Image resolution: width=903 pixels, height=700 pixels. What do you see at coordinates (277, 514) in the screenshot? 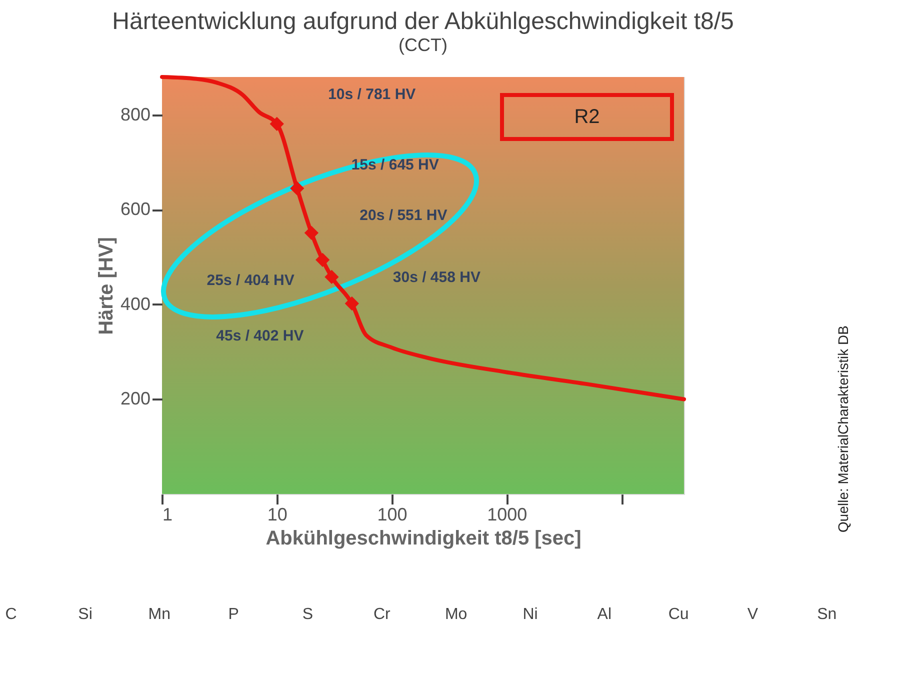
I see `x-tick-label: 10` at bounding box center [277, 514].